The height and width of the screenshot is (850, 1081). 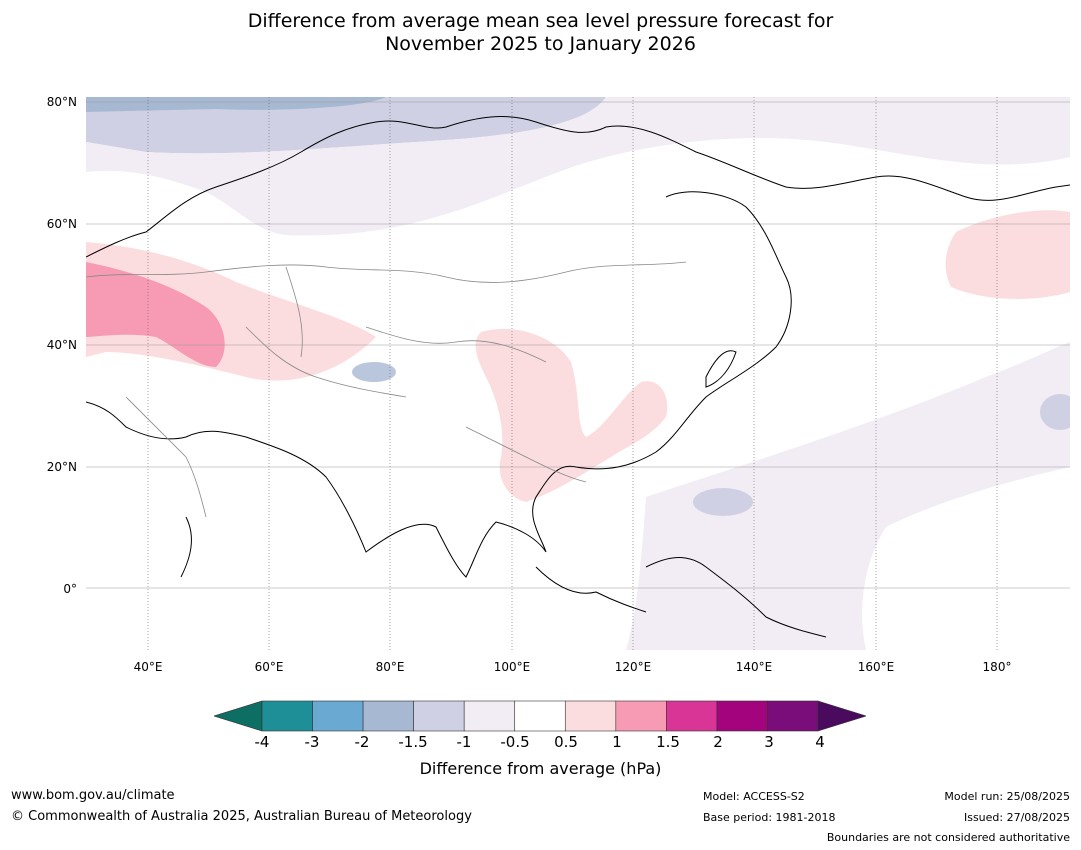 I want to click on colorbar-tick: 1.5, so click(x=668, y=742).